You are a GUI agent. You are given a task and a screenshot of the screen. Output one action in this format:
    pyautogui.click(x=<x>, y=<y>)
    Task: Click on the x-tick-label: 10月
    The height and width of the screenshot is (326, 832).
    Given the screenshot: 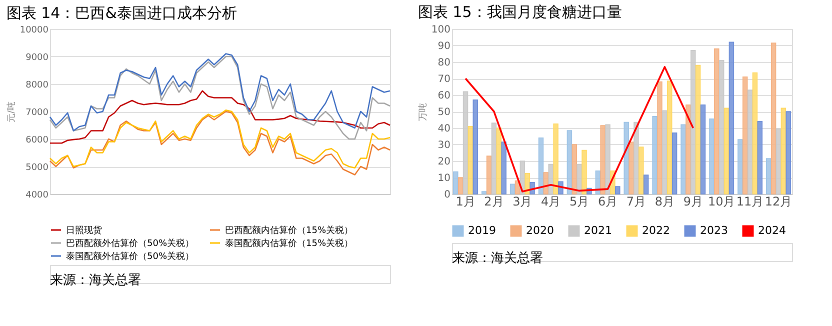 What is the action you would take?
    pyautogui.click(x=722, y=201)
    